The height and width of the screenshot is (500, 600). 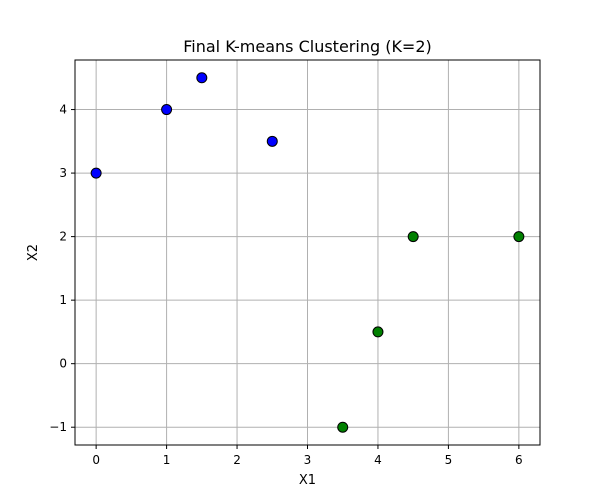 I want to click on y-tick-label: 1, so click(x=63, y=300).